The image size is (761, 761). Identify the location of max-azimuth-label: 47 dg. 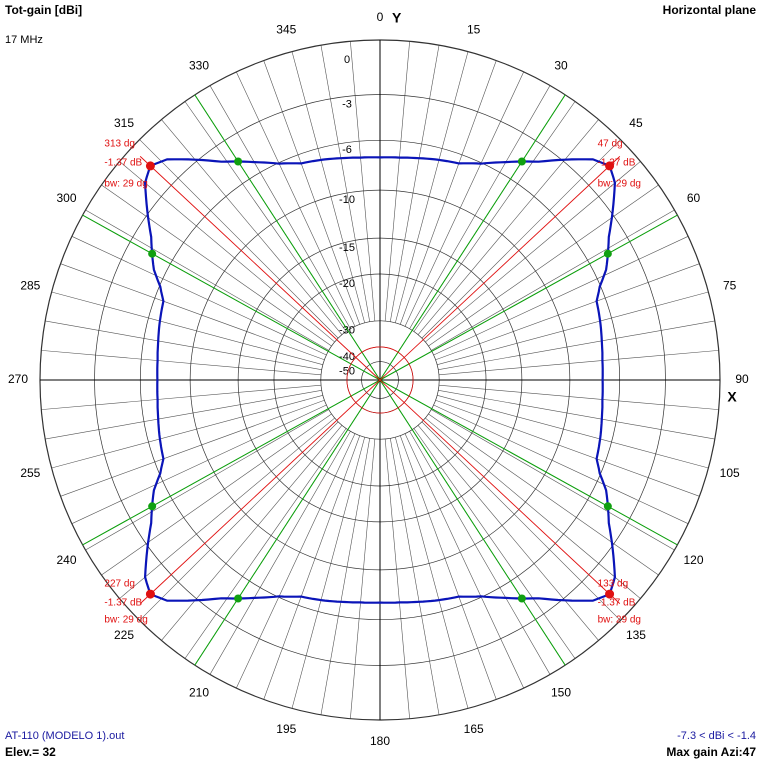
(610, 144).